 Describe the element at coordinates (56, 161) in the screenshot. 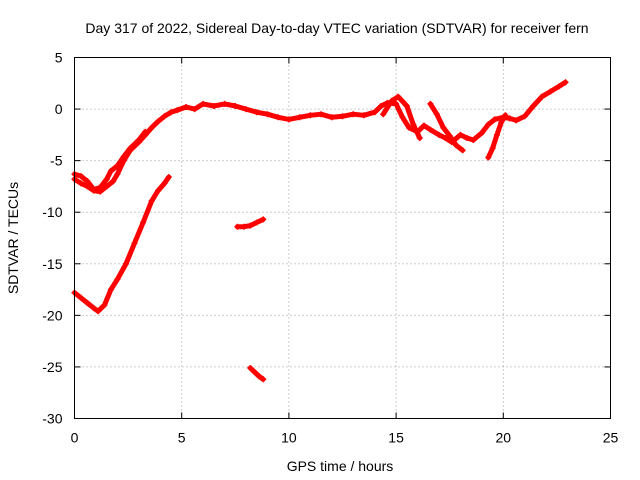

I see `y-tick-label: -5` at that location.